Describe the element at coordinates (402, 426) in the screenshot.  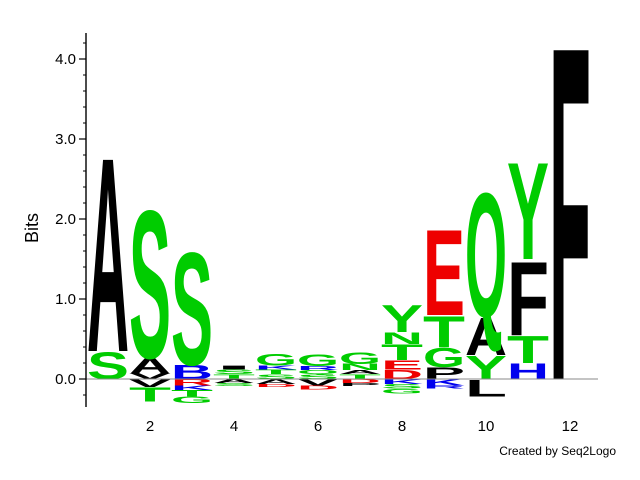
I see `x-tick-label: 8` at that location.